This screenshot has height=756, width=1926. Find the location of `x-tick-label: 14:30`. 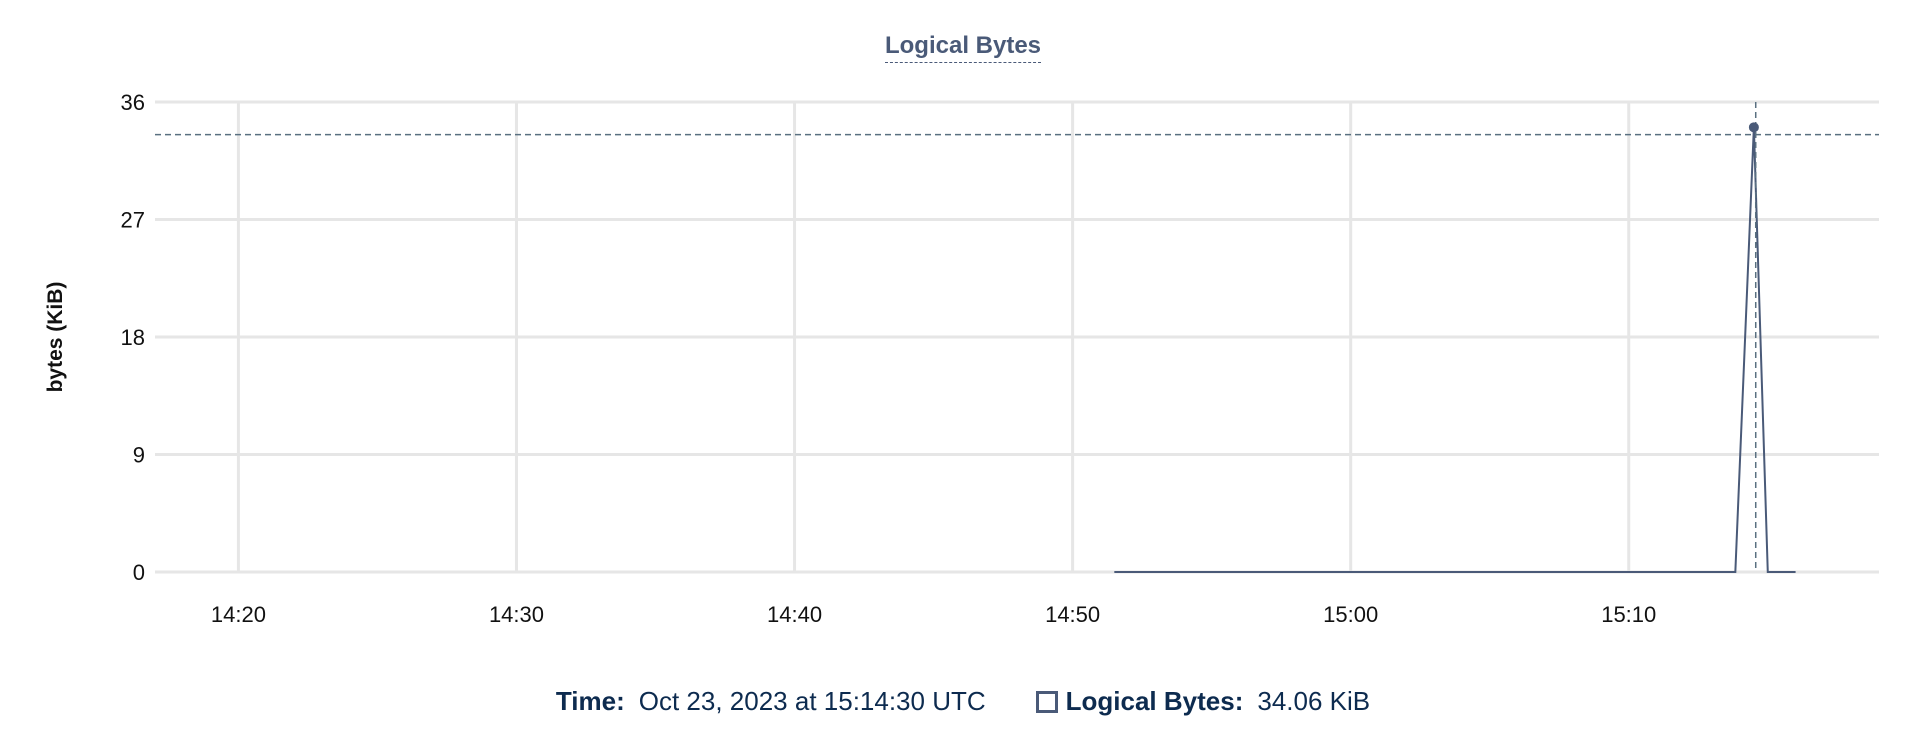

x-tick-label: 14:30 is located at coordinates (516, 614).